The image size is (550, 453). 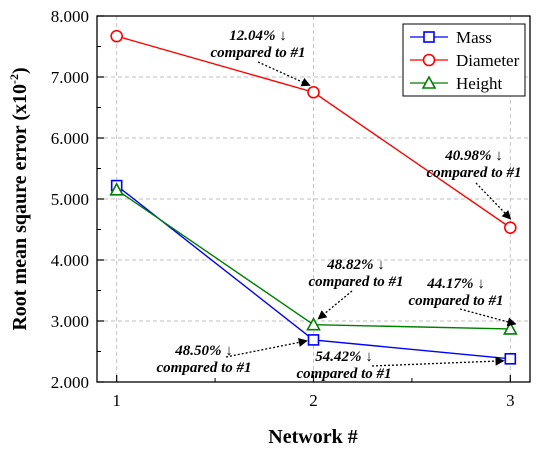 What do you see at coordinates (474, 37) in the screenshot?
I see `legend-label-mass: Mass` at bounding box center [474, 37].